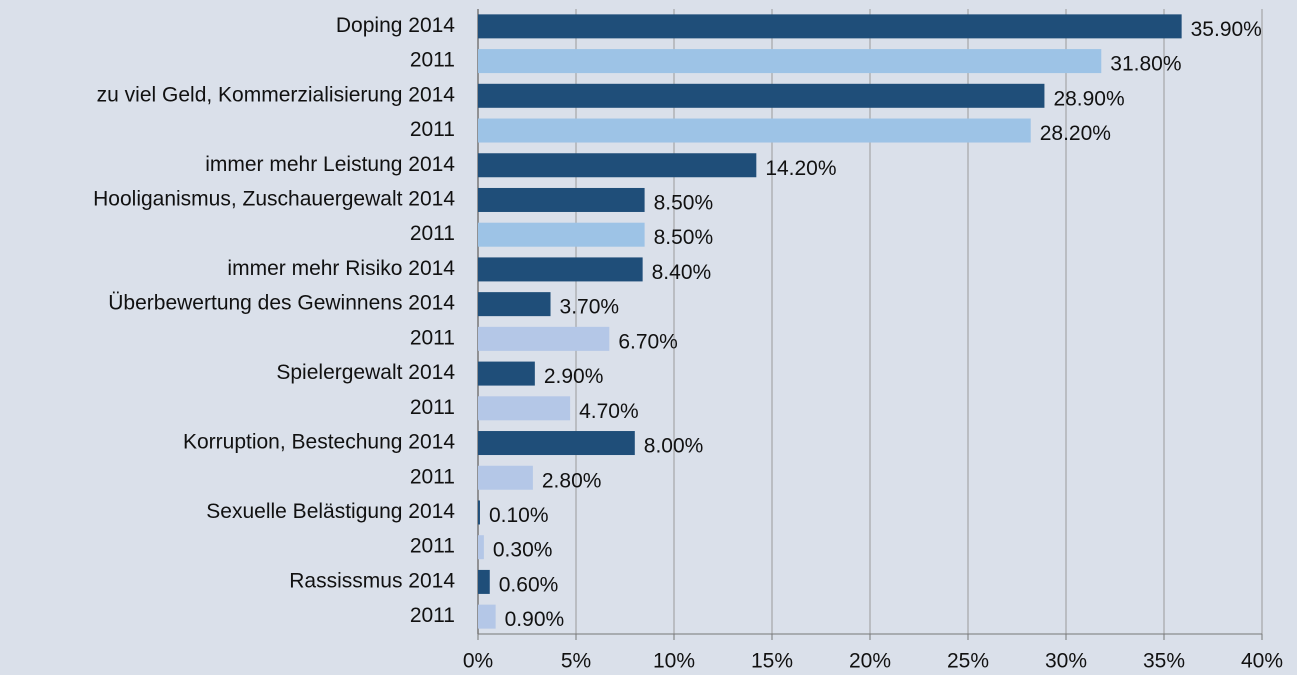  What do you see at coordinates (674, 446) in the screenshot?
I see `value-label: 8.00%` at bounding box center [674, 446].